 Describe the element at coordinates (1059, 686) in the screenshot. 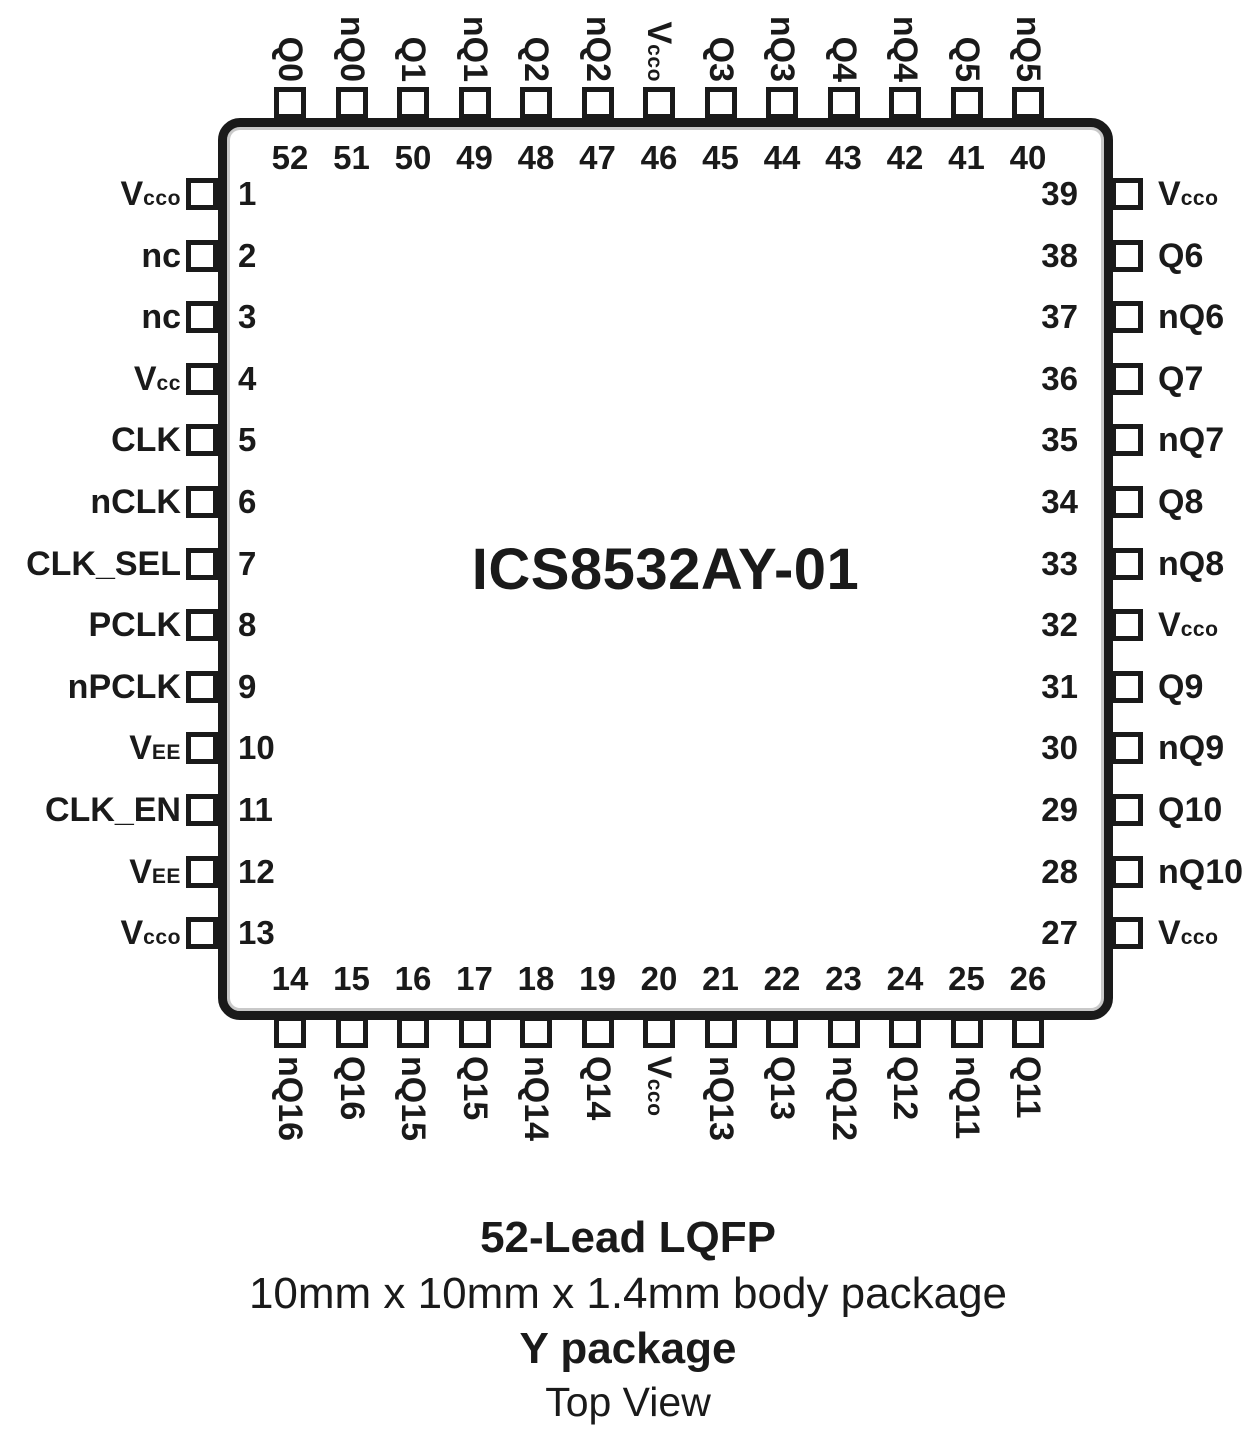

I see `pin-number: 31` at that location.